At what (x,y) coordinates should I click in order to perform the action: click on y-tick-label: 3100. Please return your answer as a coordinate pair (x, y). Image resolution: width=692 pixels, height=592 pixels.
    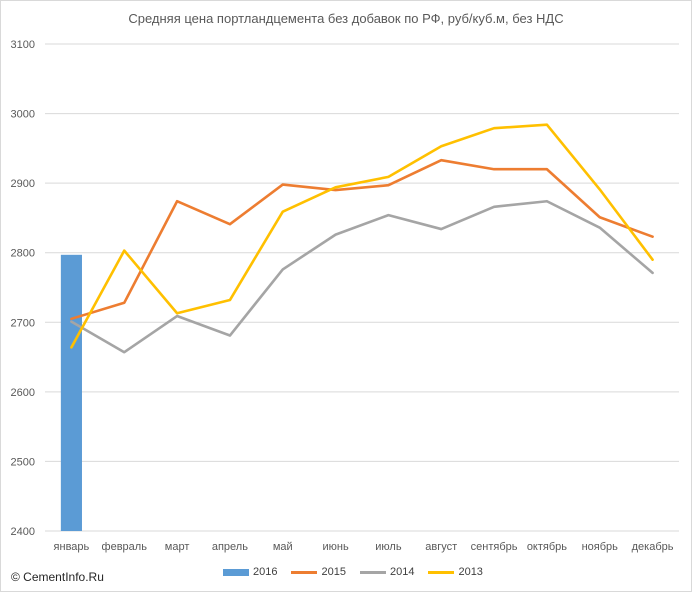
    Looking at the image, I should click on (23, 45).